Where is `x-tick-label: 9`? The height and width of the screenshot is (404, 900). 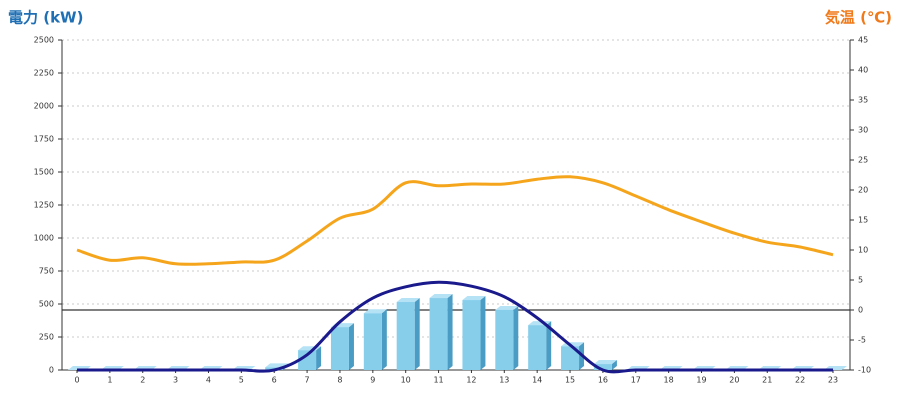
x-tick-label: 9 is located at coordinates (372, 380).